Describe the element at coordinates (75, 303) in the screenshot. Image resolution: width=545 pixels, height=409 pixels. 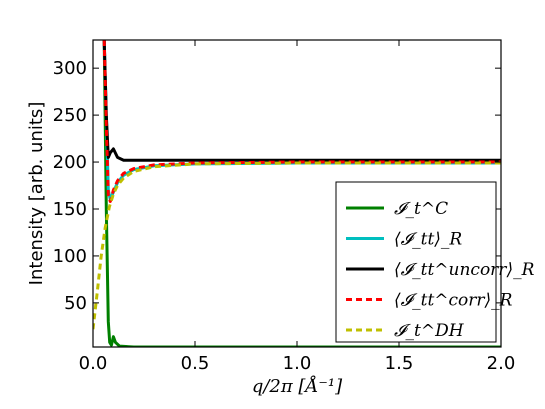
I see `y-tick-label: 50` at that location.